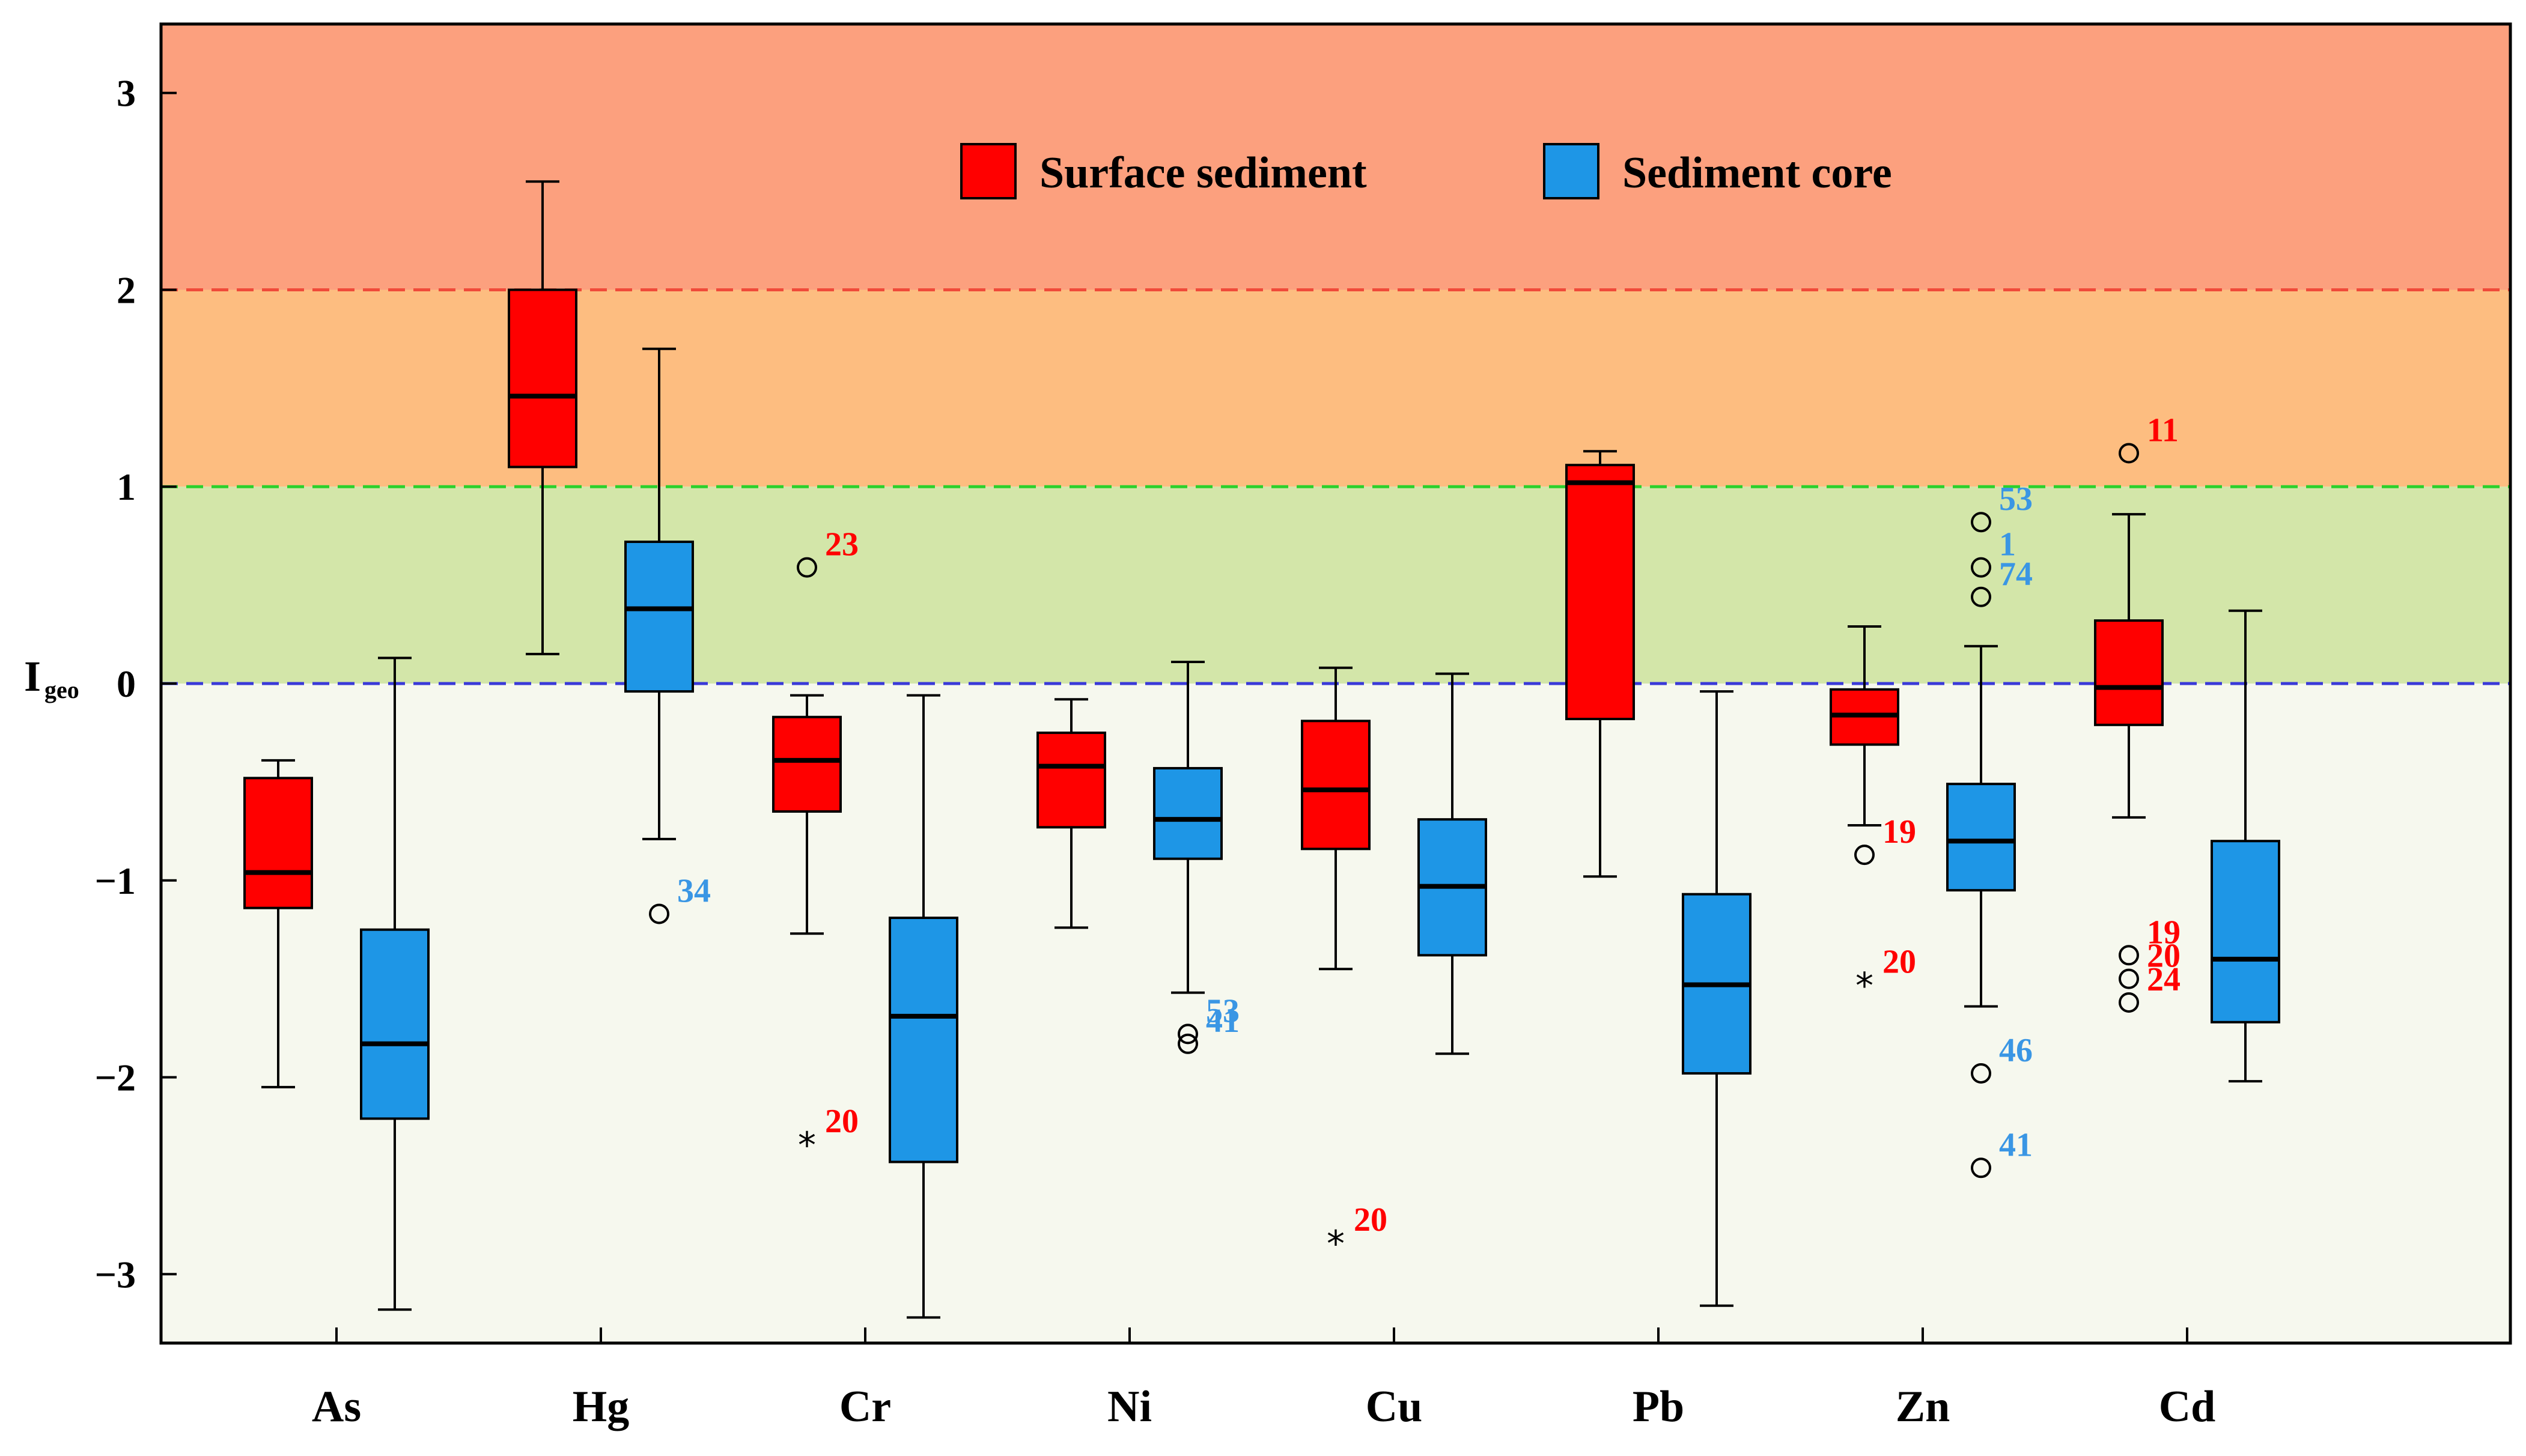 This screenshot has height=1456, width=2526. Describe the element at coordinates (62, 690) in the screenshot. I see `y-axis-label-subscript: geo` at that location.